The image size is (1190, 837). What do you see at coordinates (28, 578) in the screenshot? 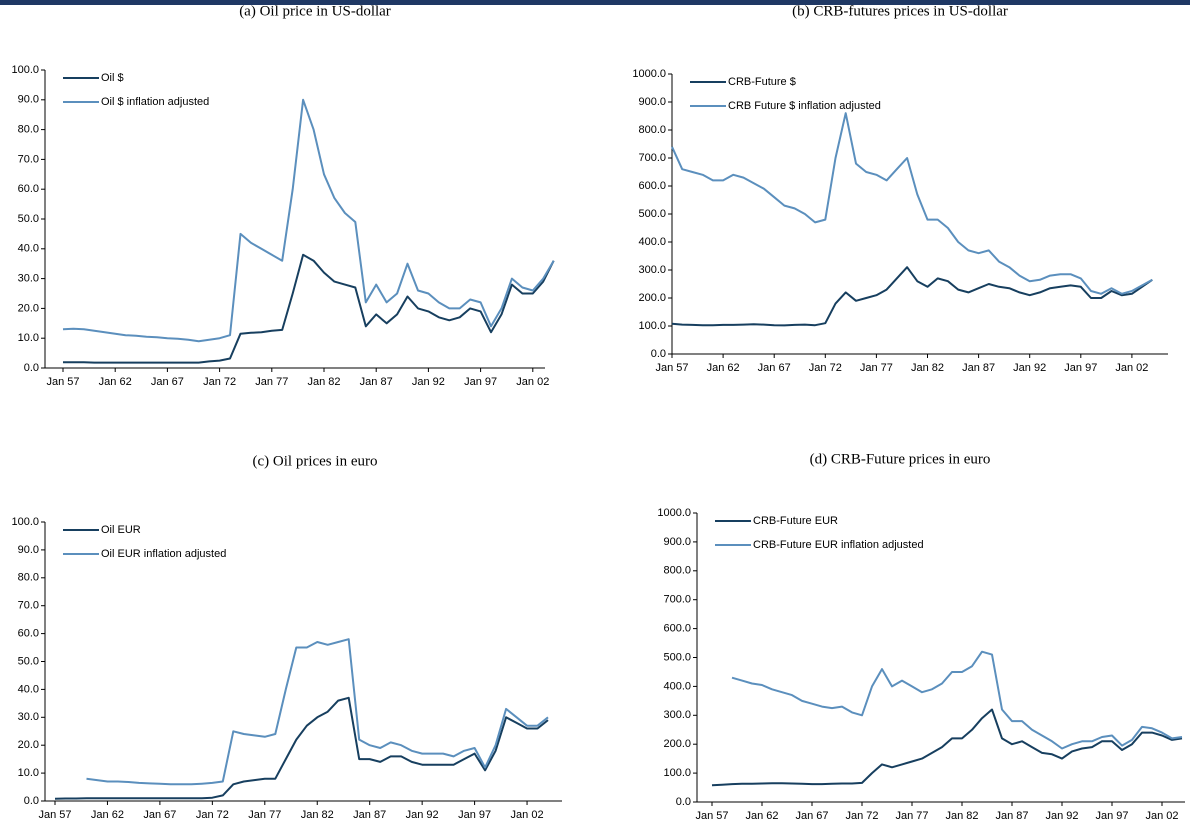
I see `y-tick-label: 80.0` at bounding box center [28, 578].